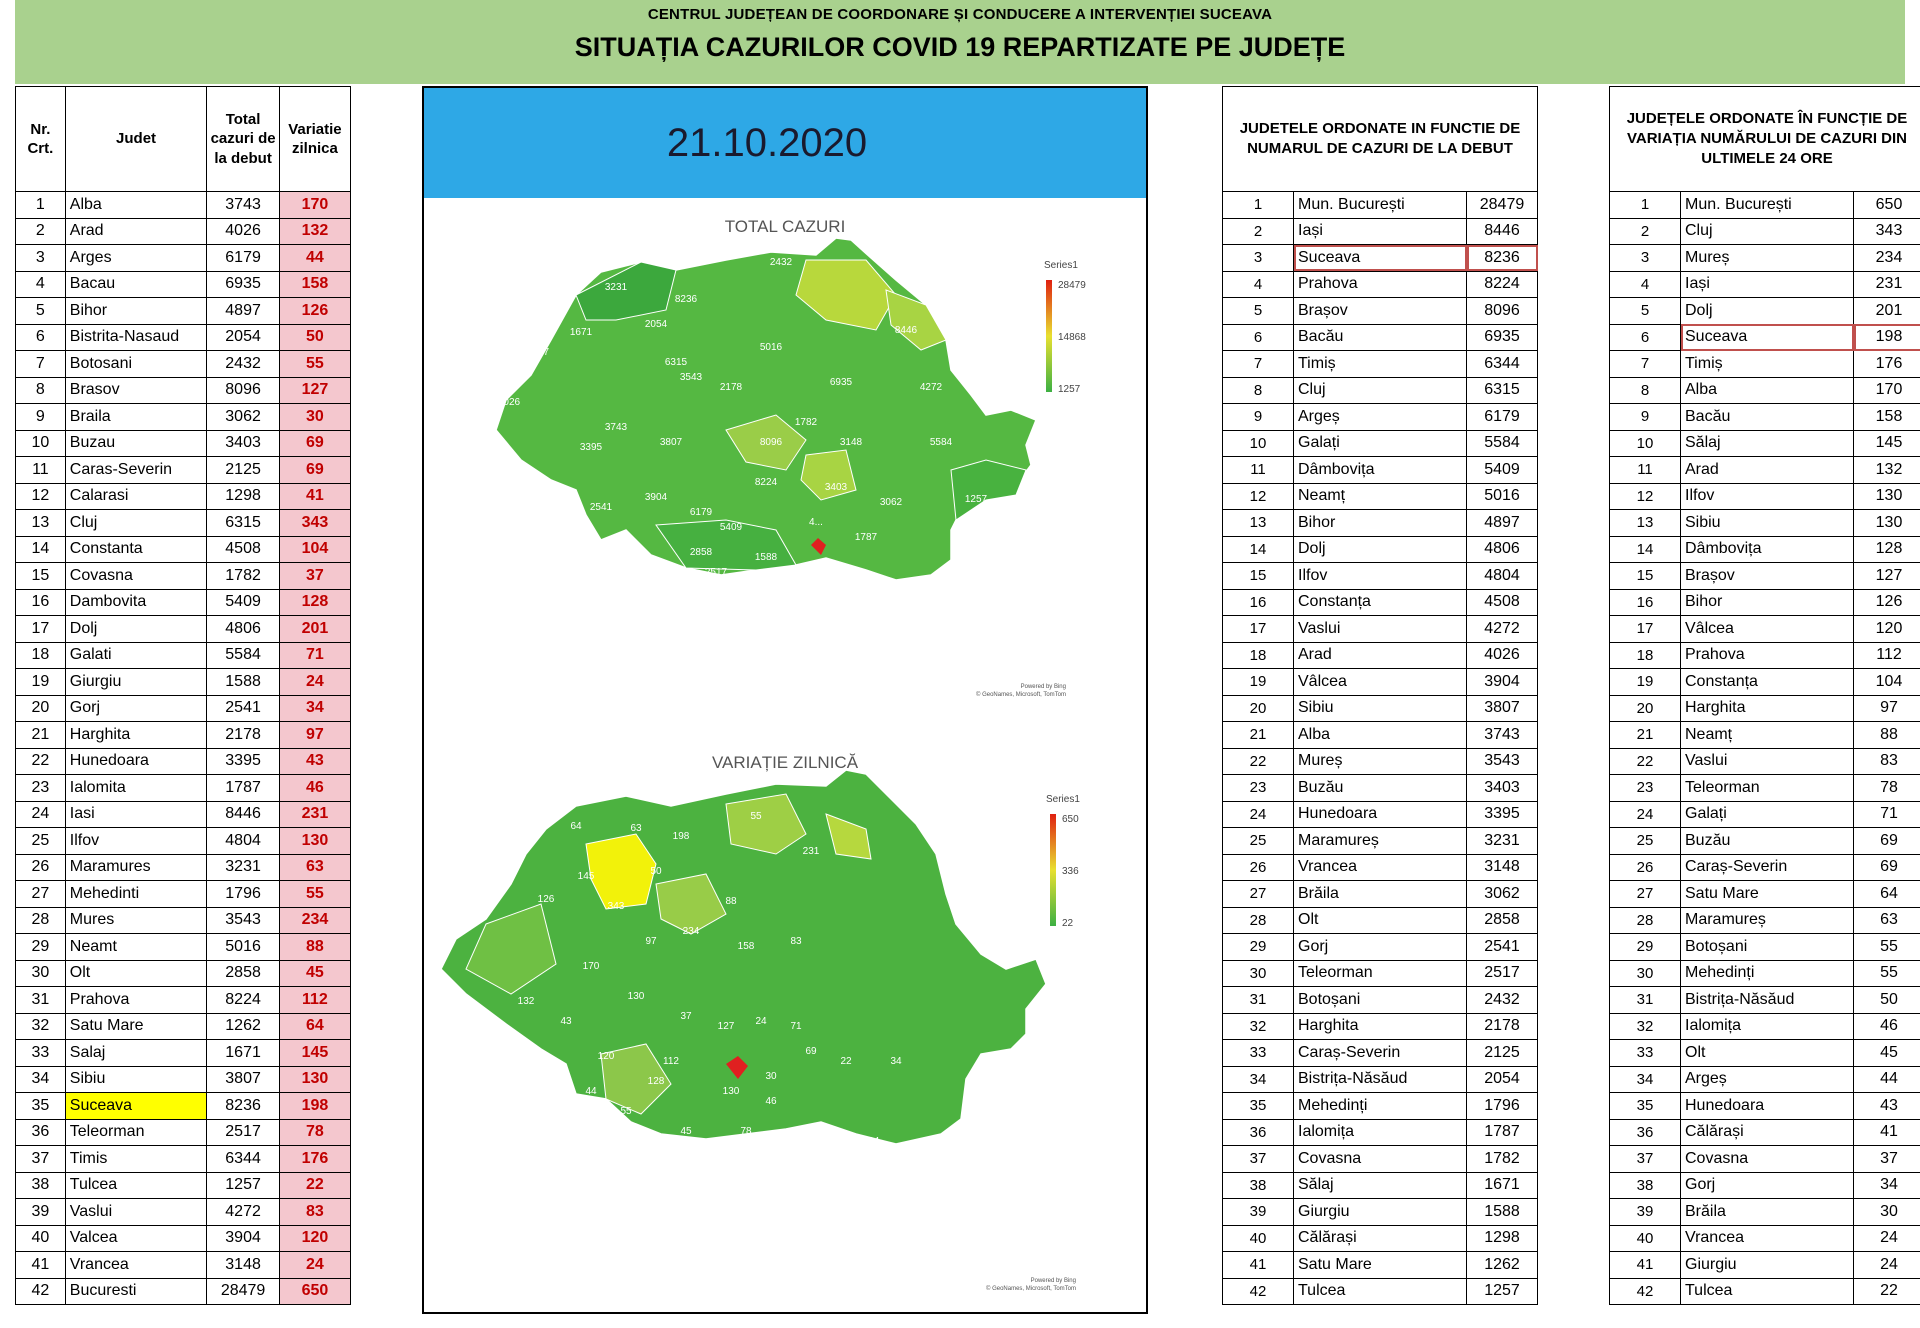 The image size is (1920, 1328). I want to click on table-row: 25 Maramureș 3231, so click(1380, 841).